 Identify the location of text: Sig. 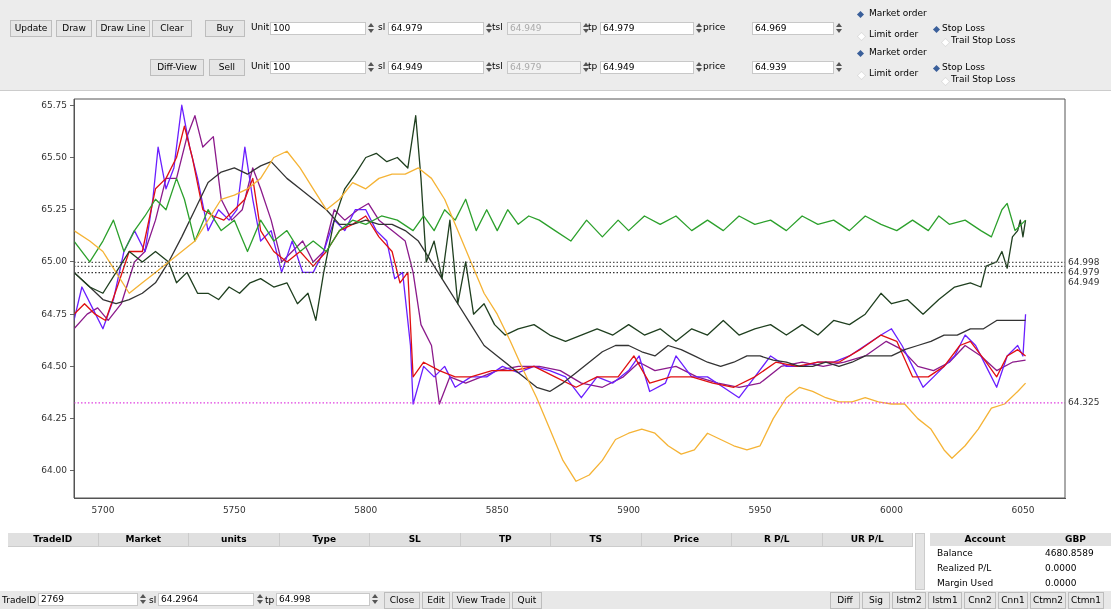
(876, 600).